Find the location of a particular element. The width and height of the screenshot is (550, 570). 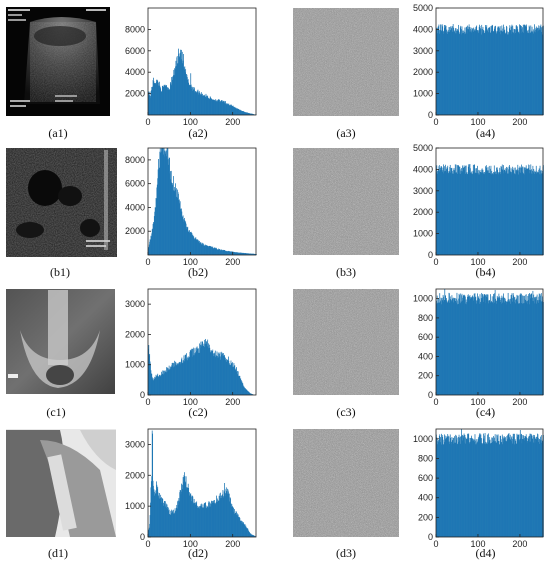

y-tick-label: 600 is located at coordinates (425, 478).